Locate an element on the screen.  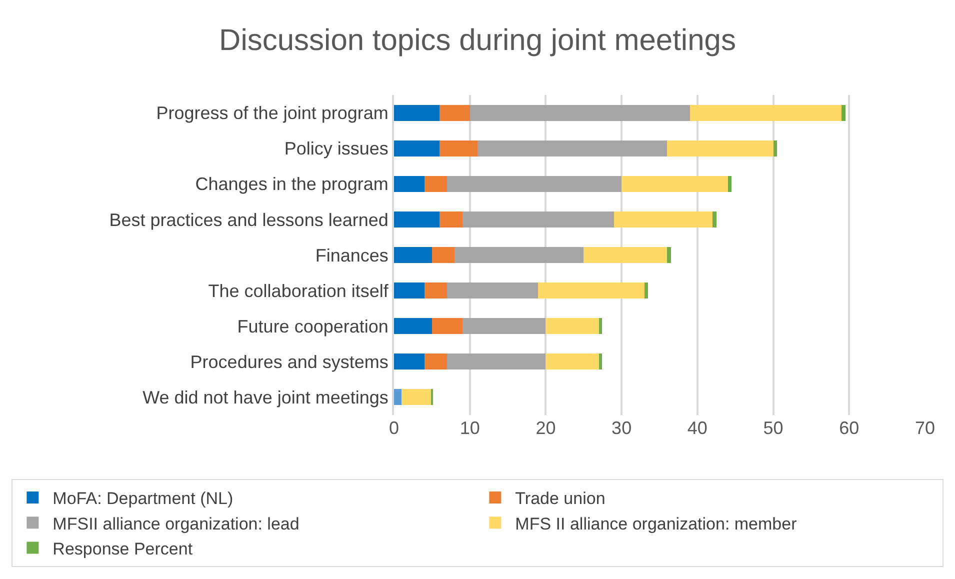
x-tick-label: 20 is located at coordinates (546, 428).